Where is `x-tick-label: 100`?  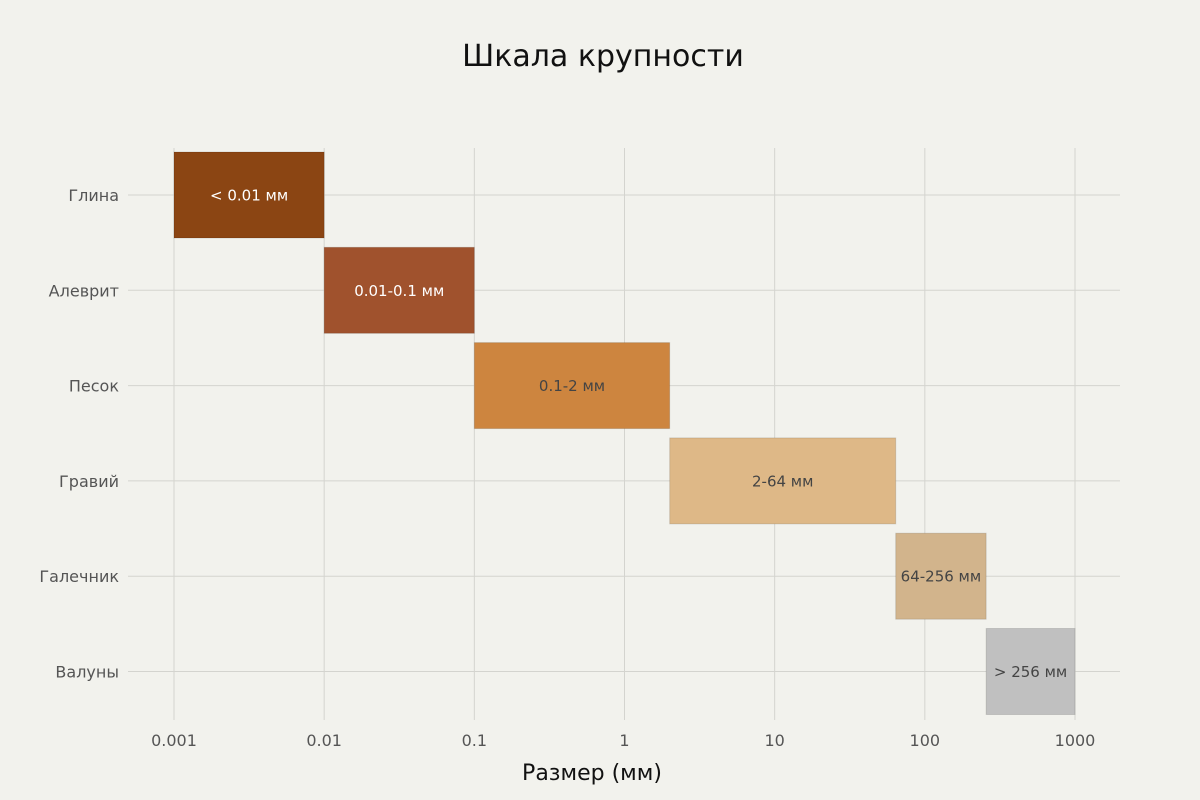
x-tick-label: 100 is located at coordinates (925, 740).